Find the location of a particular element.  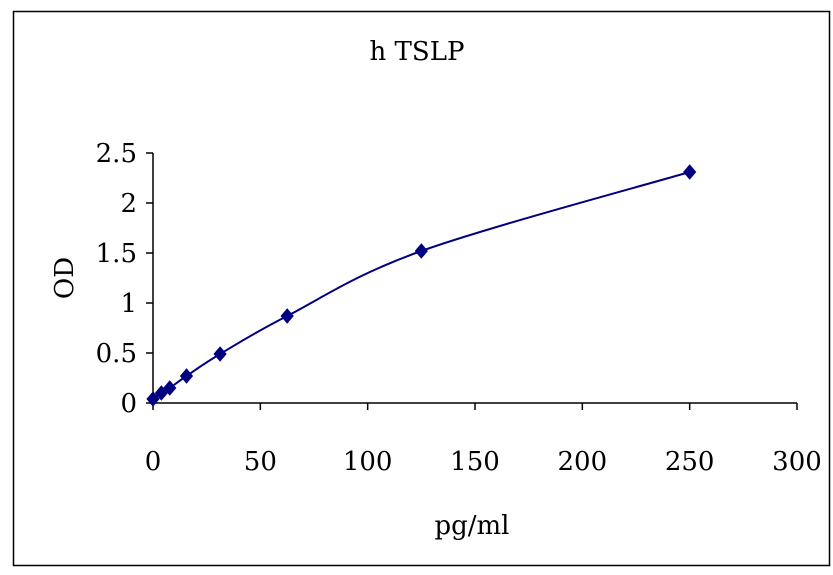

y-tick-label: 0 is located at coordinates (128, 404).